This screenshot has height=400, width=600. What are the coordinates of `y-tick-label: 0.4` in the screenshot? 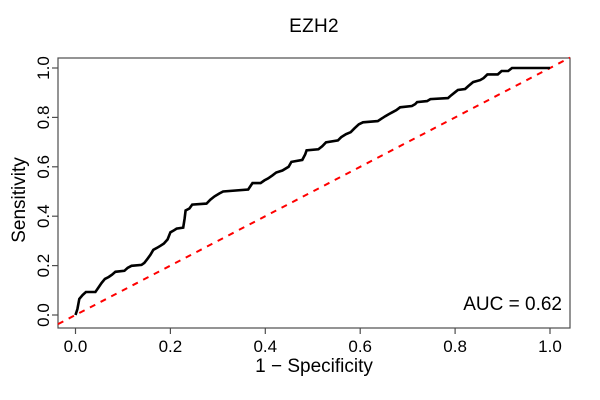 It's located at (43, 216).